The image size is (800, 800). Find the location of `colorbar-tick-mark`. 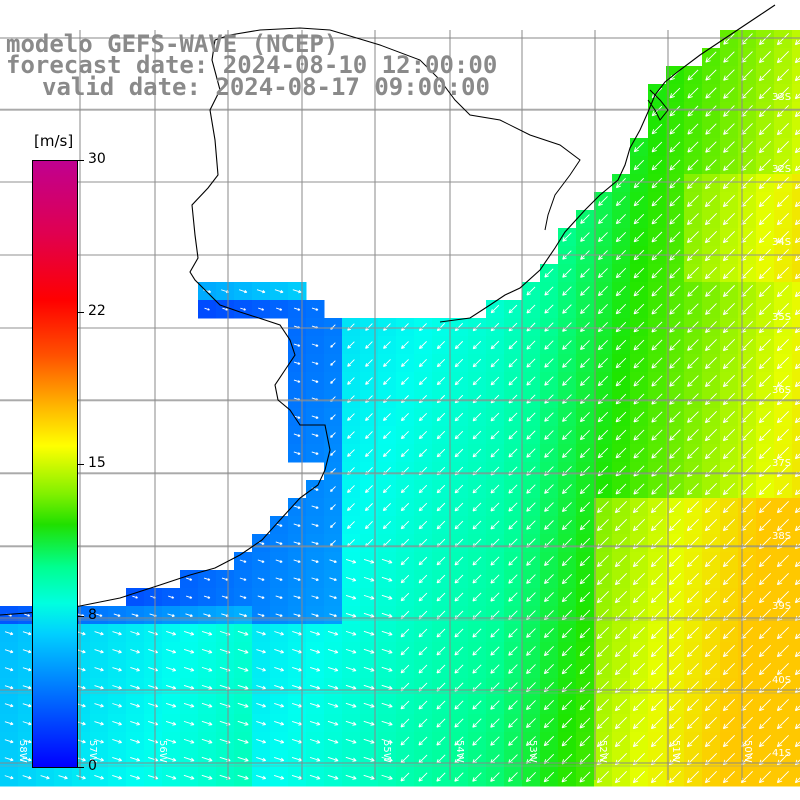

colorbar-tick-mark is located at coordinates (81, 312).